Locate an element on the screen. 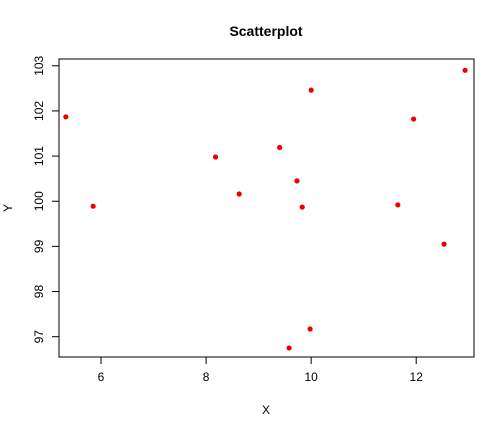 The image size is (504, 432). y-tick-label: 100 is located at coordinates (39, 201).